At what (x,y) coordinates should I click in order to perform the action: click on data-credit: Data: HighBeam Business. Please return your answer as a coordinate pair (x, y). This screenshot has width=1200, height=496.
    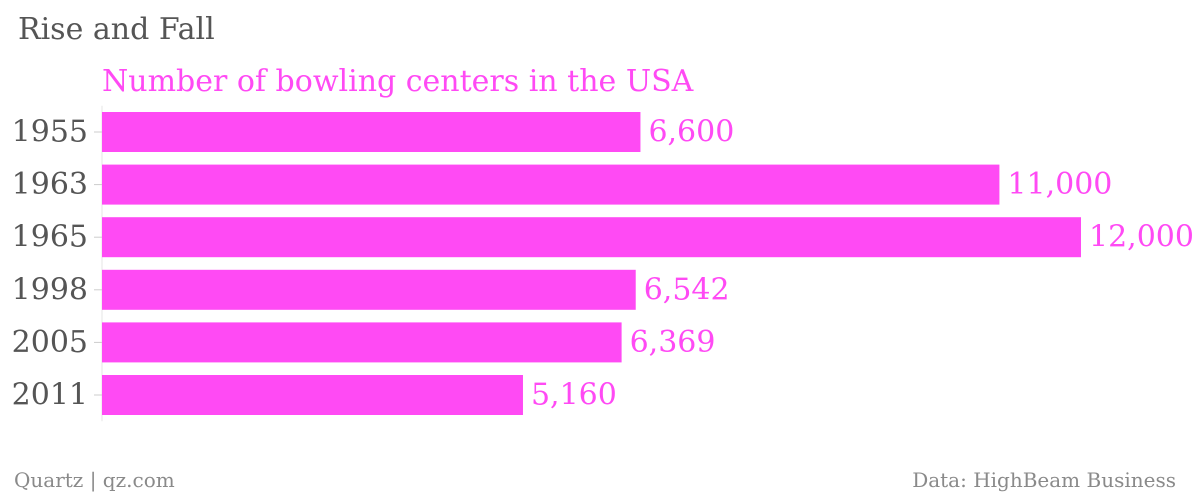
    Looking at the image, I should click on (1044, 480).